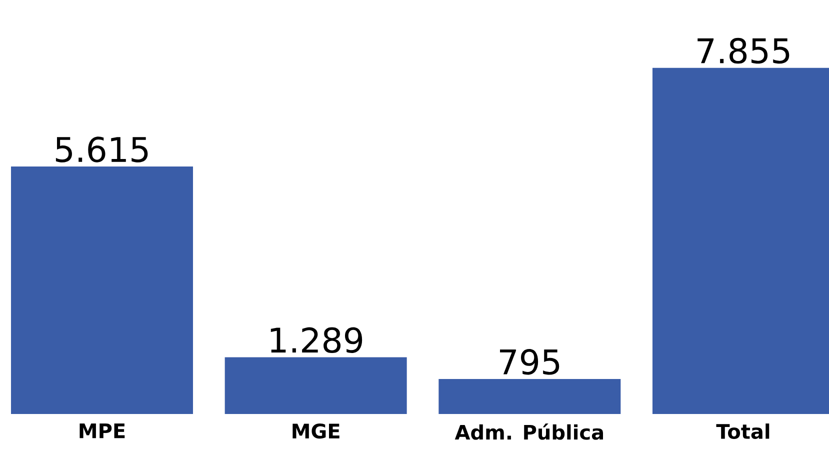 This screenshot has height=450, width=829. Describe the element at coordinates (528, 432) in the screenshot. I see `x-tick-label: Adm. Pública` at that location.